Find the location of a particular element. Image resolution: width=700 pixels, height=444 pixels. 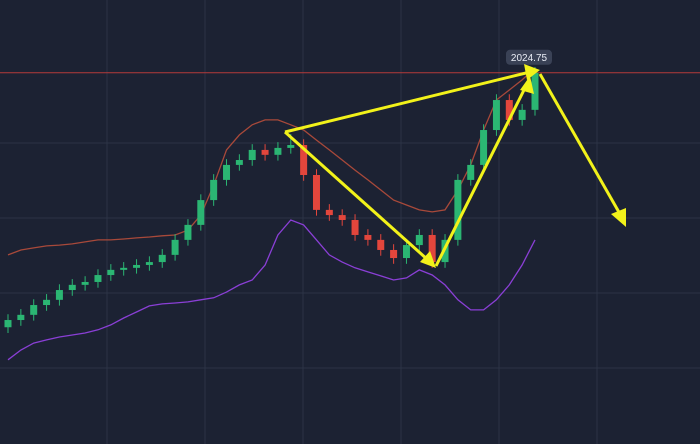

price-label-text: 2024.75 is located at coordinates (529, 58).